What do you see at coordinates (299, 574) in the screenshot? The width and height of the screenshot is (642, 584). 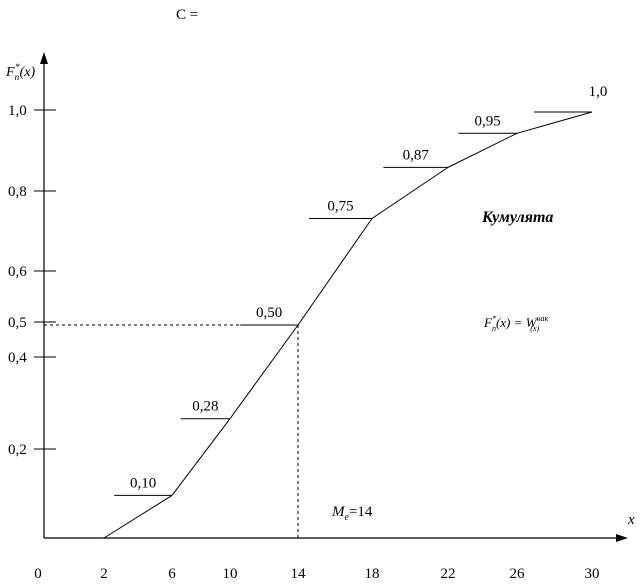 I see `x-tick-label: 14` at bounding box center [299, 574].